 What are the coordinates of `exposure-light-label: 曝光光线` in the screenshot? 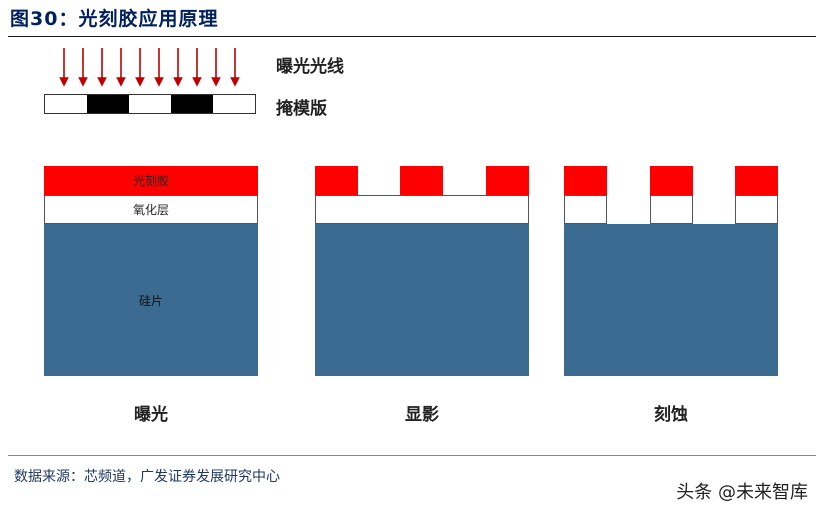 It's located at (310, 67).